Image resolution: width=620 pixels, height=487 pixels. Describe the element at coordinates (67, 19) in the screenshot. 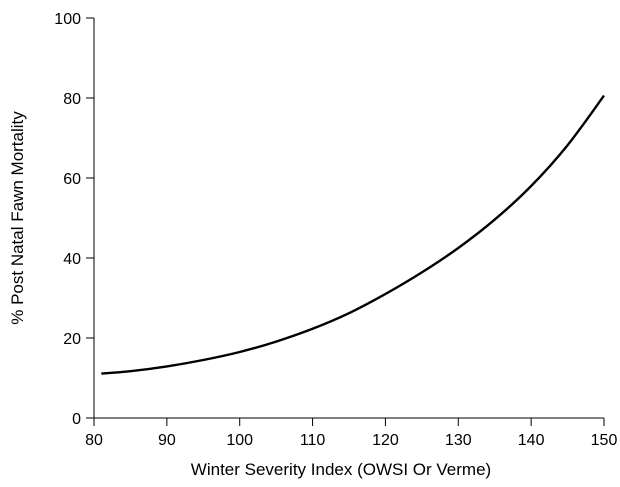

I see `y-tick-label: 100` at that location.